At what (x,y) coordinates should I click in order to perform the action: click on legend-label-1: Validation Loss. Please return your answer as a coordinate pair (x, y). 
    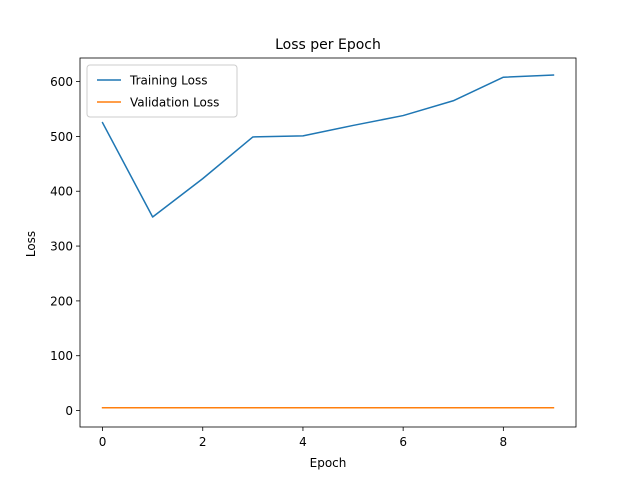
    Looking at the image, I should click on (174, 103).